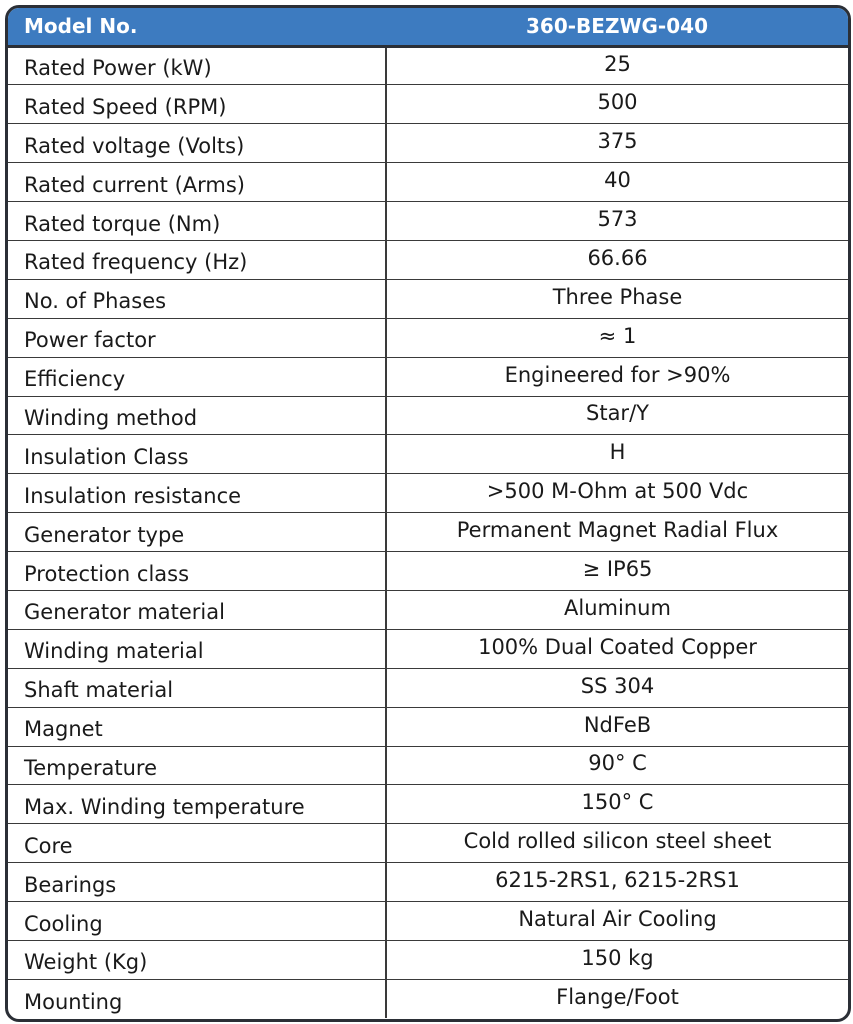 The image size is (853, 1024). What do you see at coordinates (197, 298) in the screenshot?
I see `row-label: No. of Phases` at bounding box center [197, 298].